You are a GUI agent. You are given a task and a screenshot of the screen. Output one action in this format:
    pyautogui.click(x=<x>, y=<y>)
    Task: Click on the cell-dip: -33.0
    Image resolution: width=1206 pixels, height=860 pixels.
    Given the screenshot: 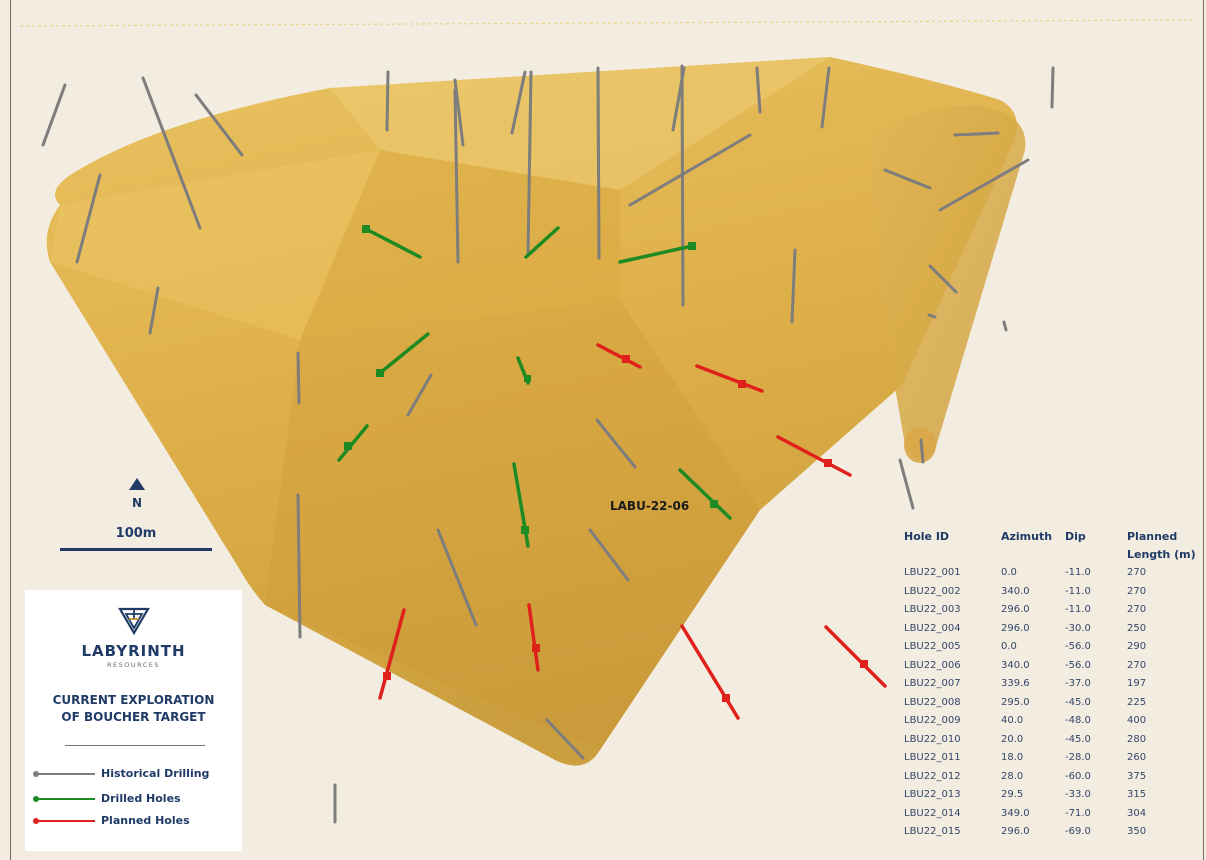 What is the action you would take?
    pyautogui.click(x=1078, y=794)
    